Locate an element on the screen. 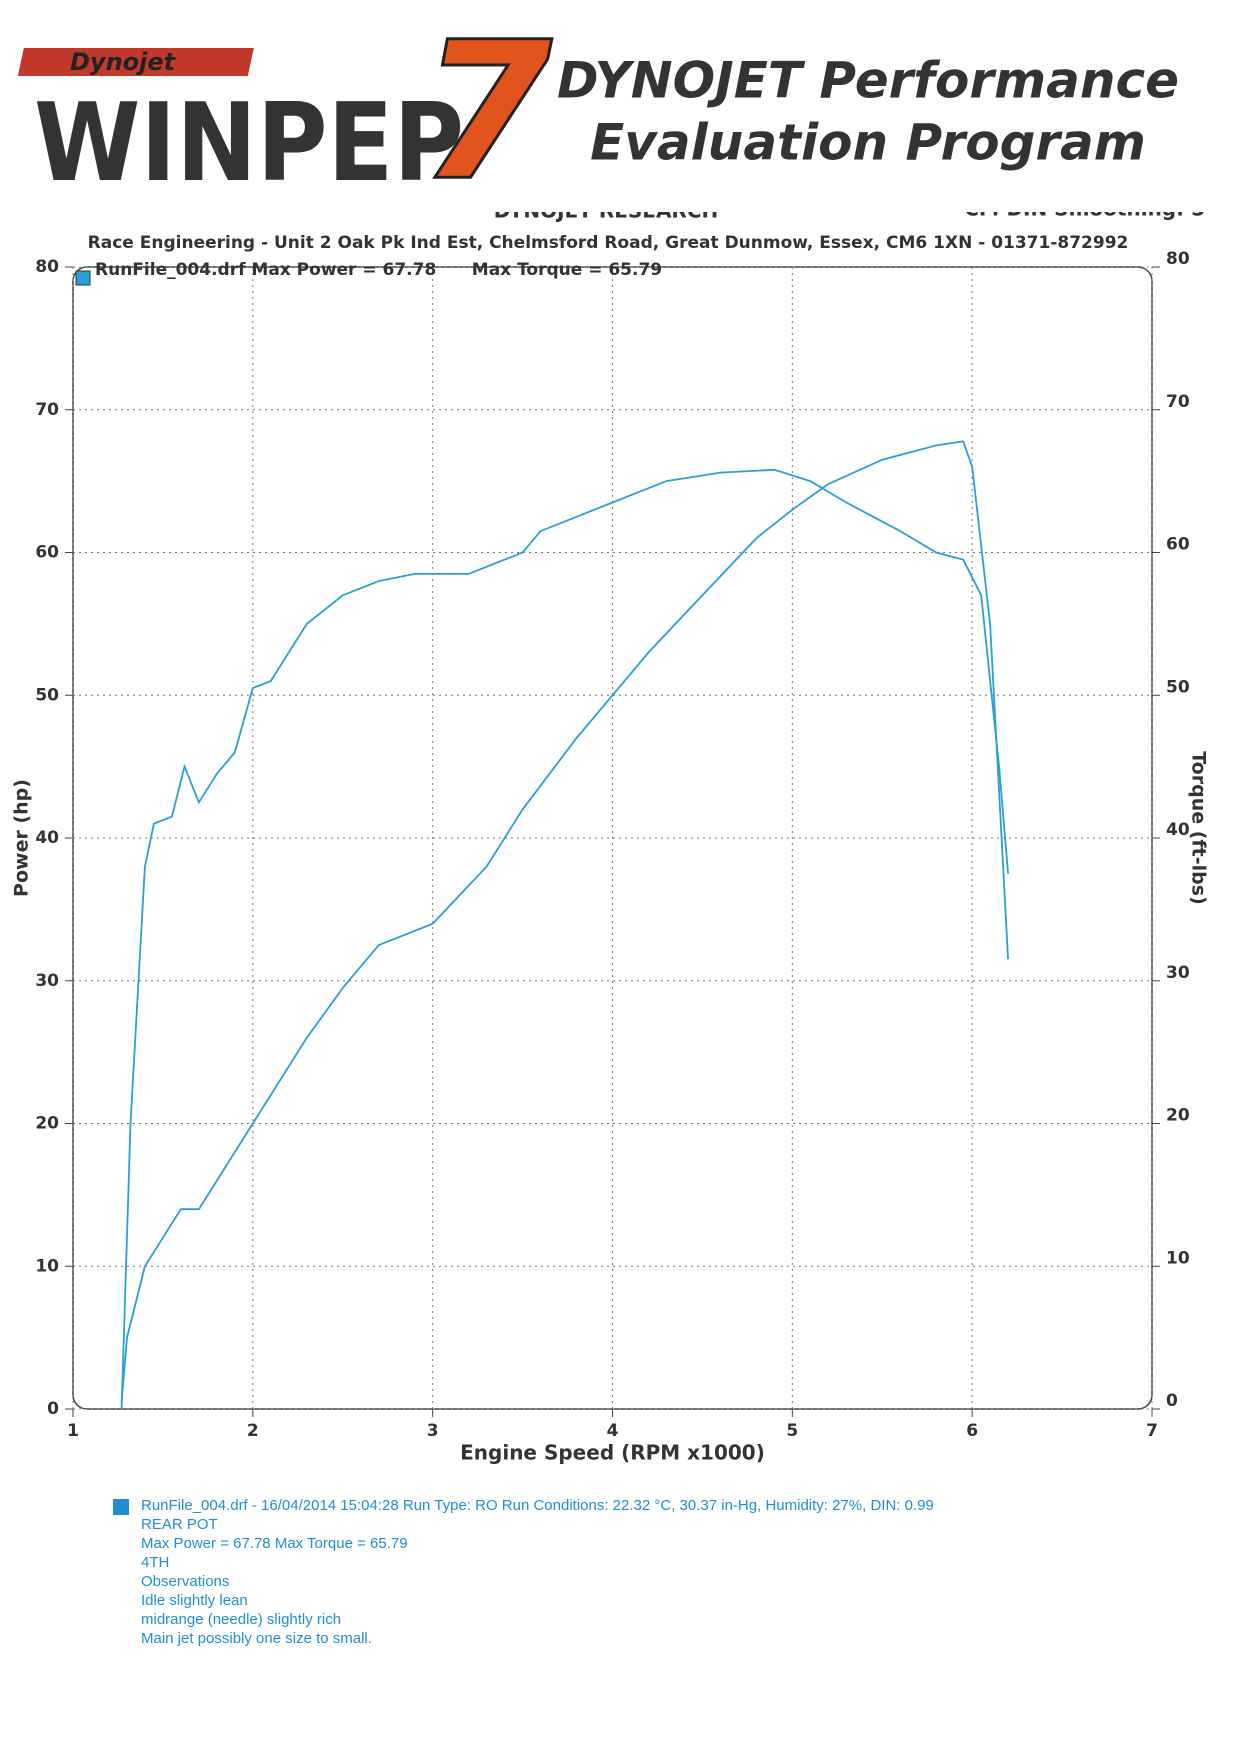 The width and height of the screenshot is (1240, 1753). clipped-heading: DYNOJET RESEARCH is located at coordinates (606, 211).